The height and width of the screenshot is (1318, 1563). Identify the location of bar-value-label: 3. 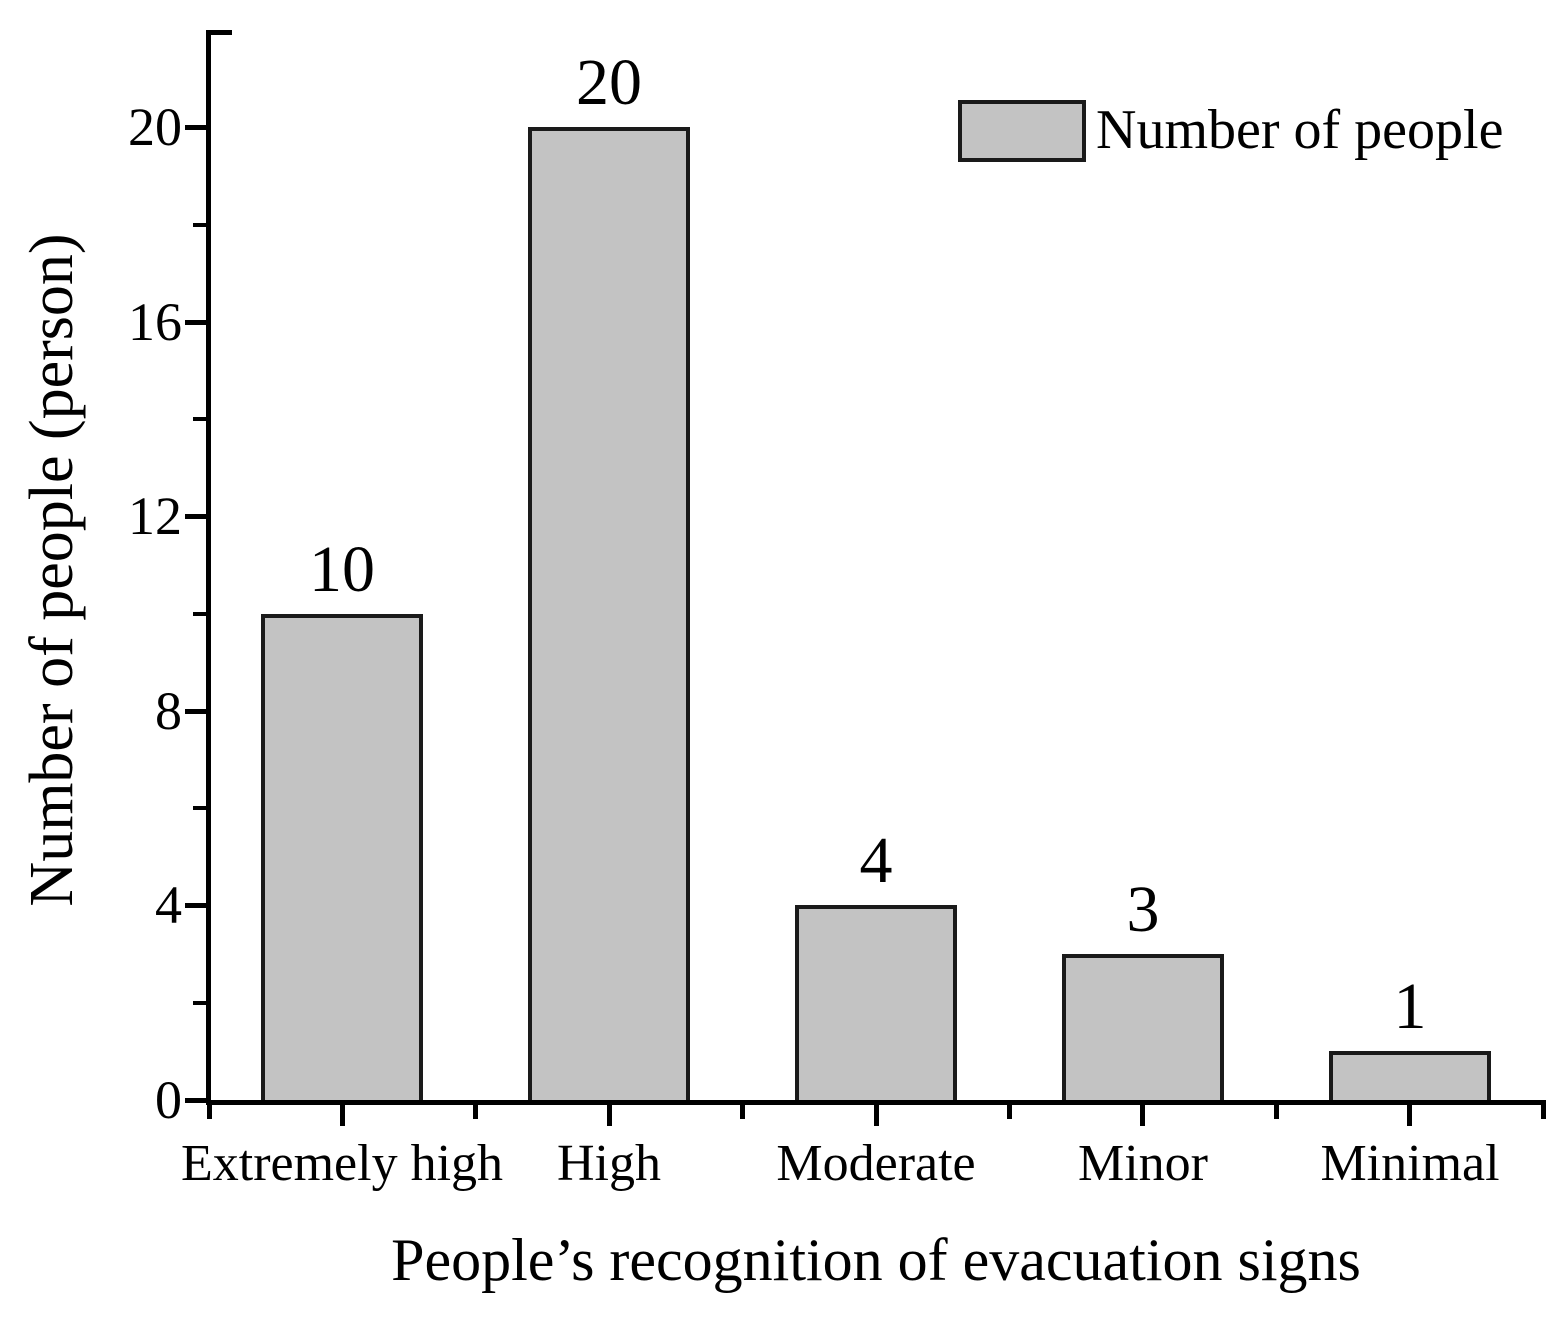
(1143, 909).